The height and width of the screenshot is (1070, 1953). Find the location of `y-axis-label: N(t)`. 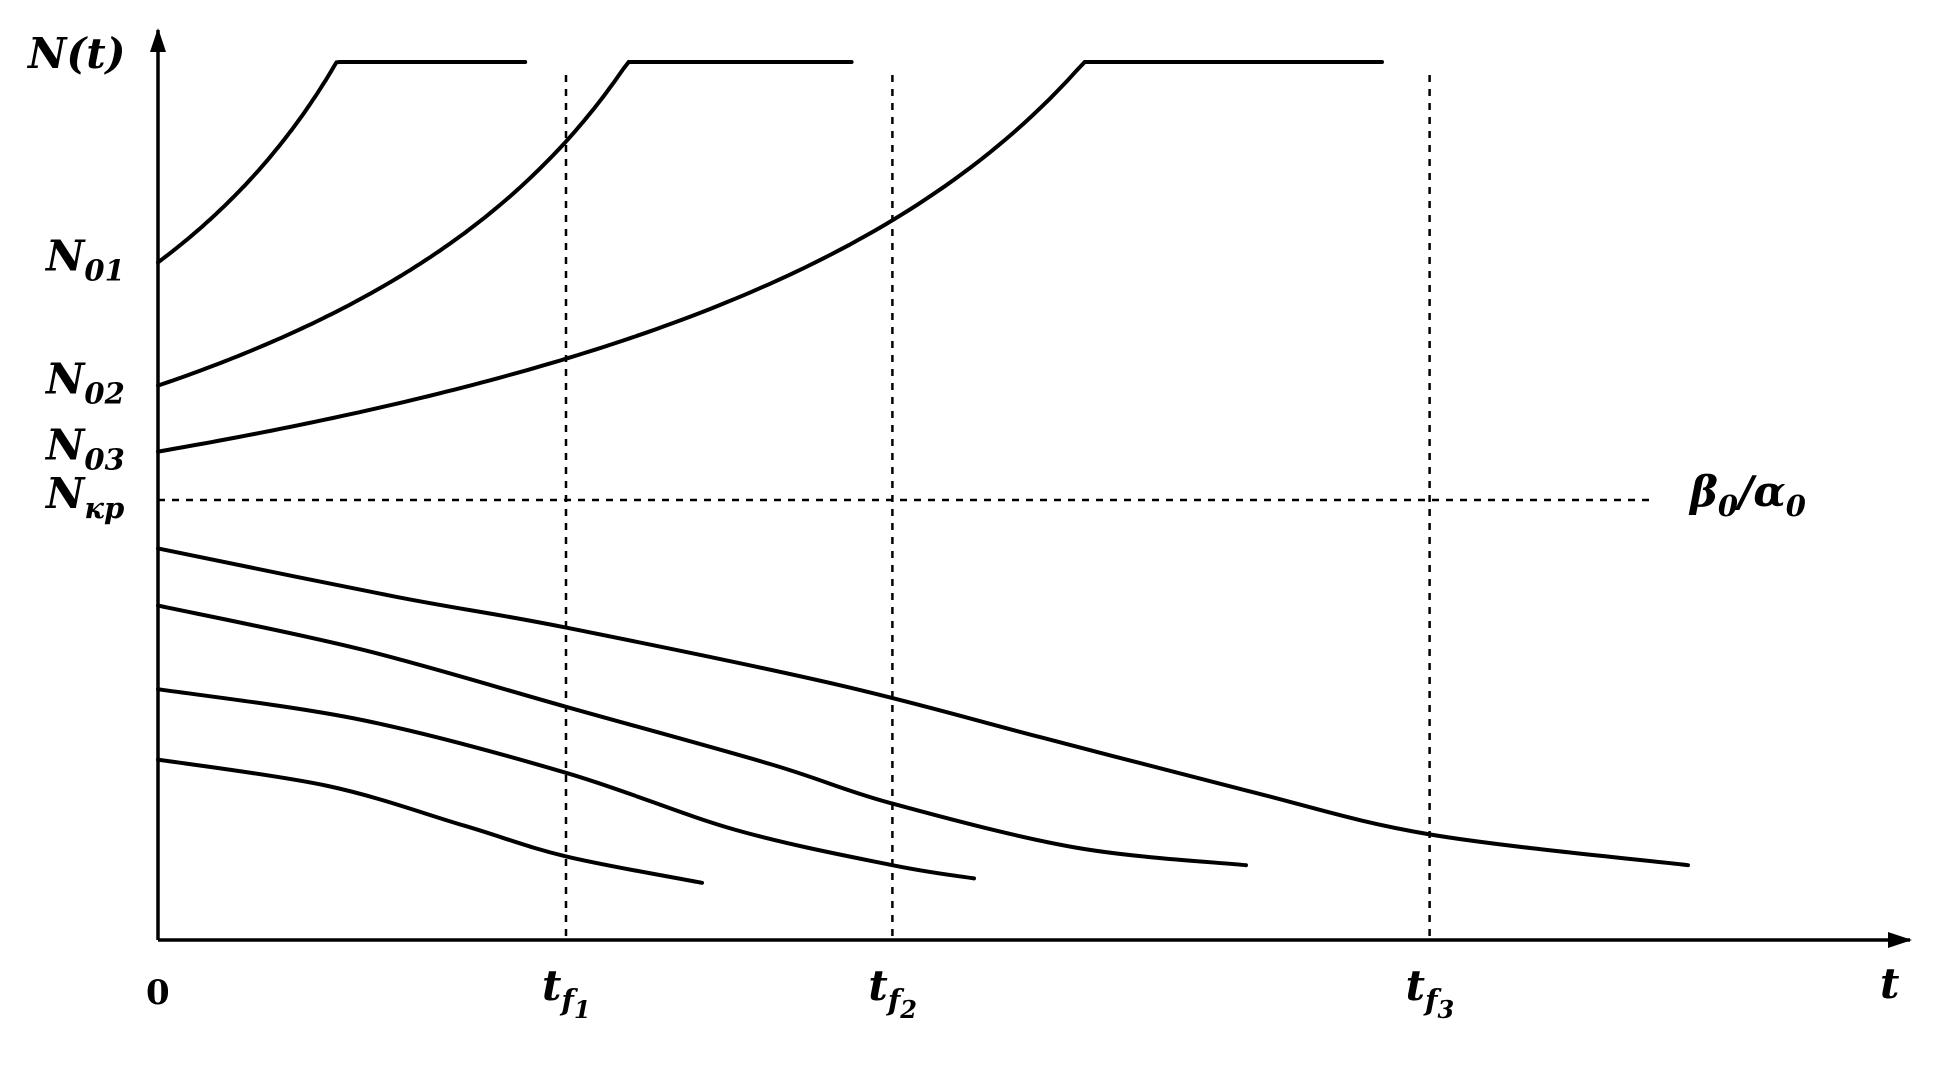

y-axis-label: N(t) is located at coordinates (76, 53).